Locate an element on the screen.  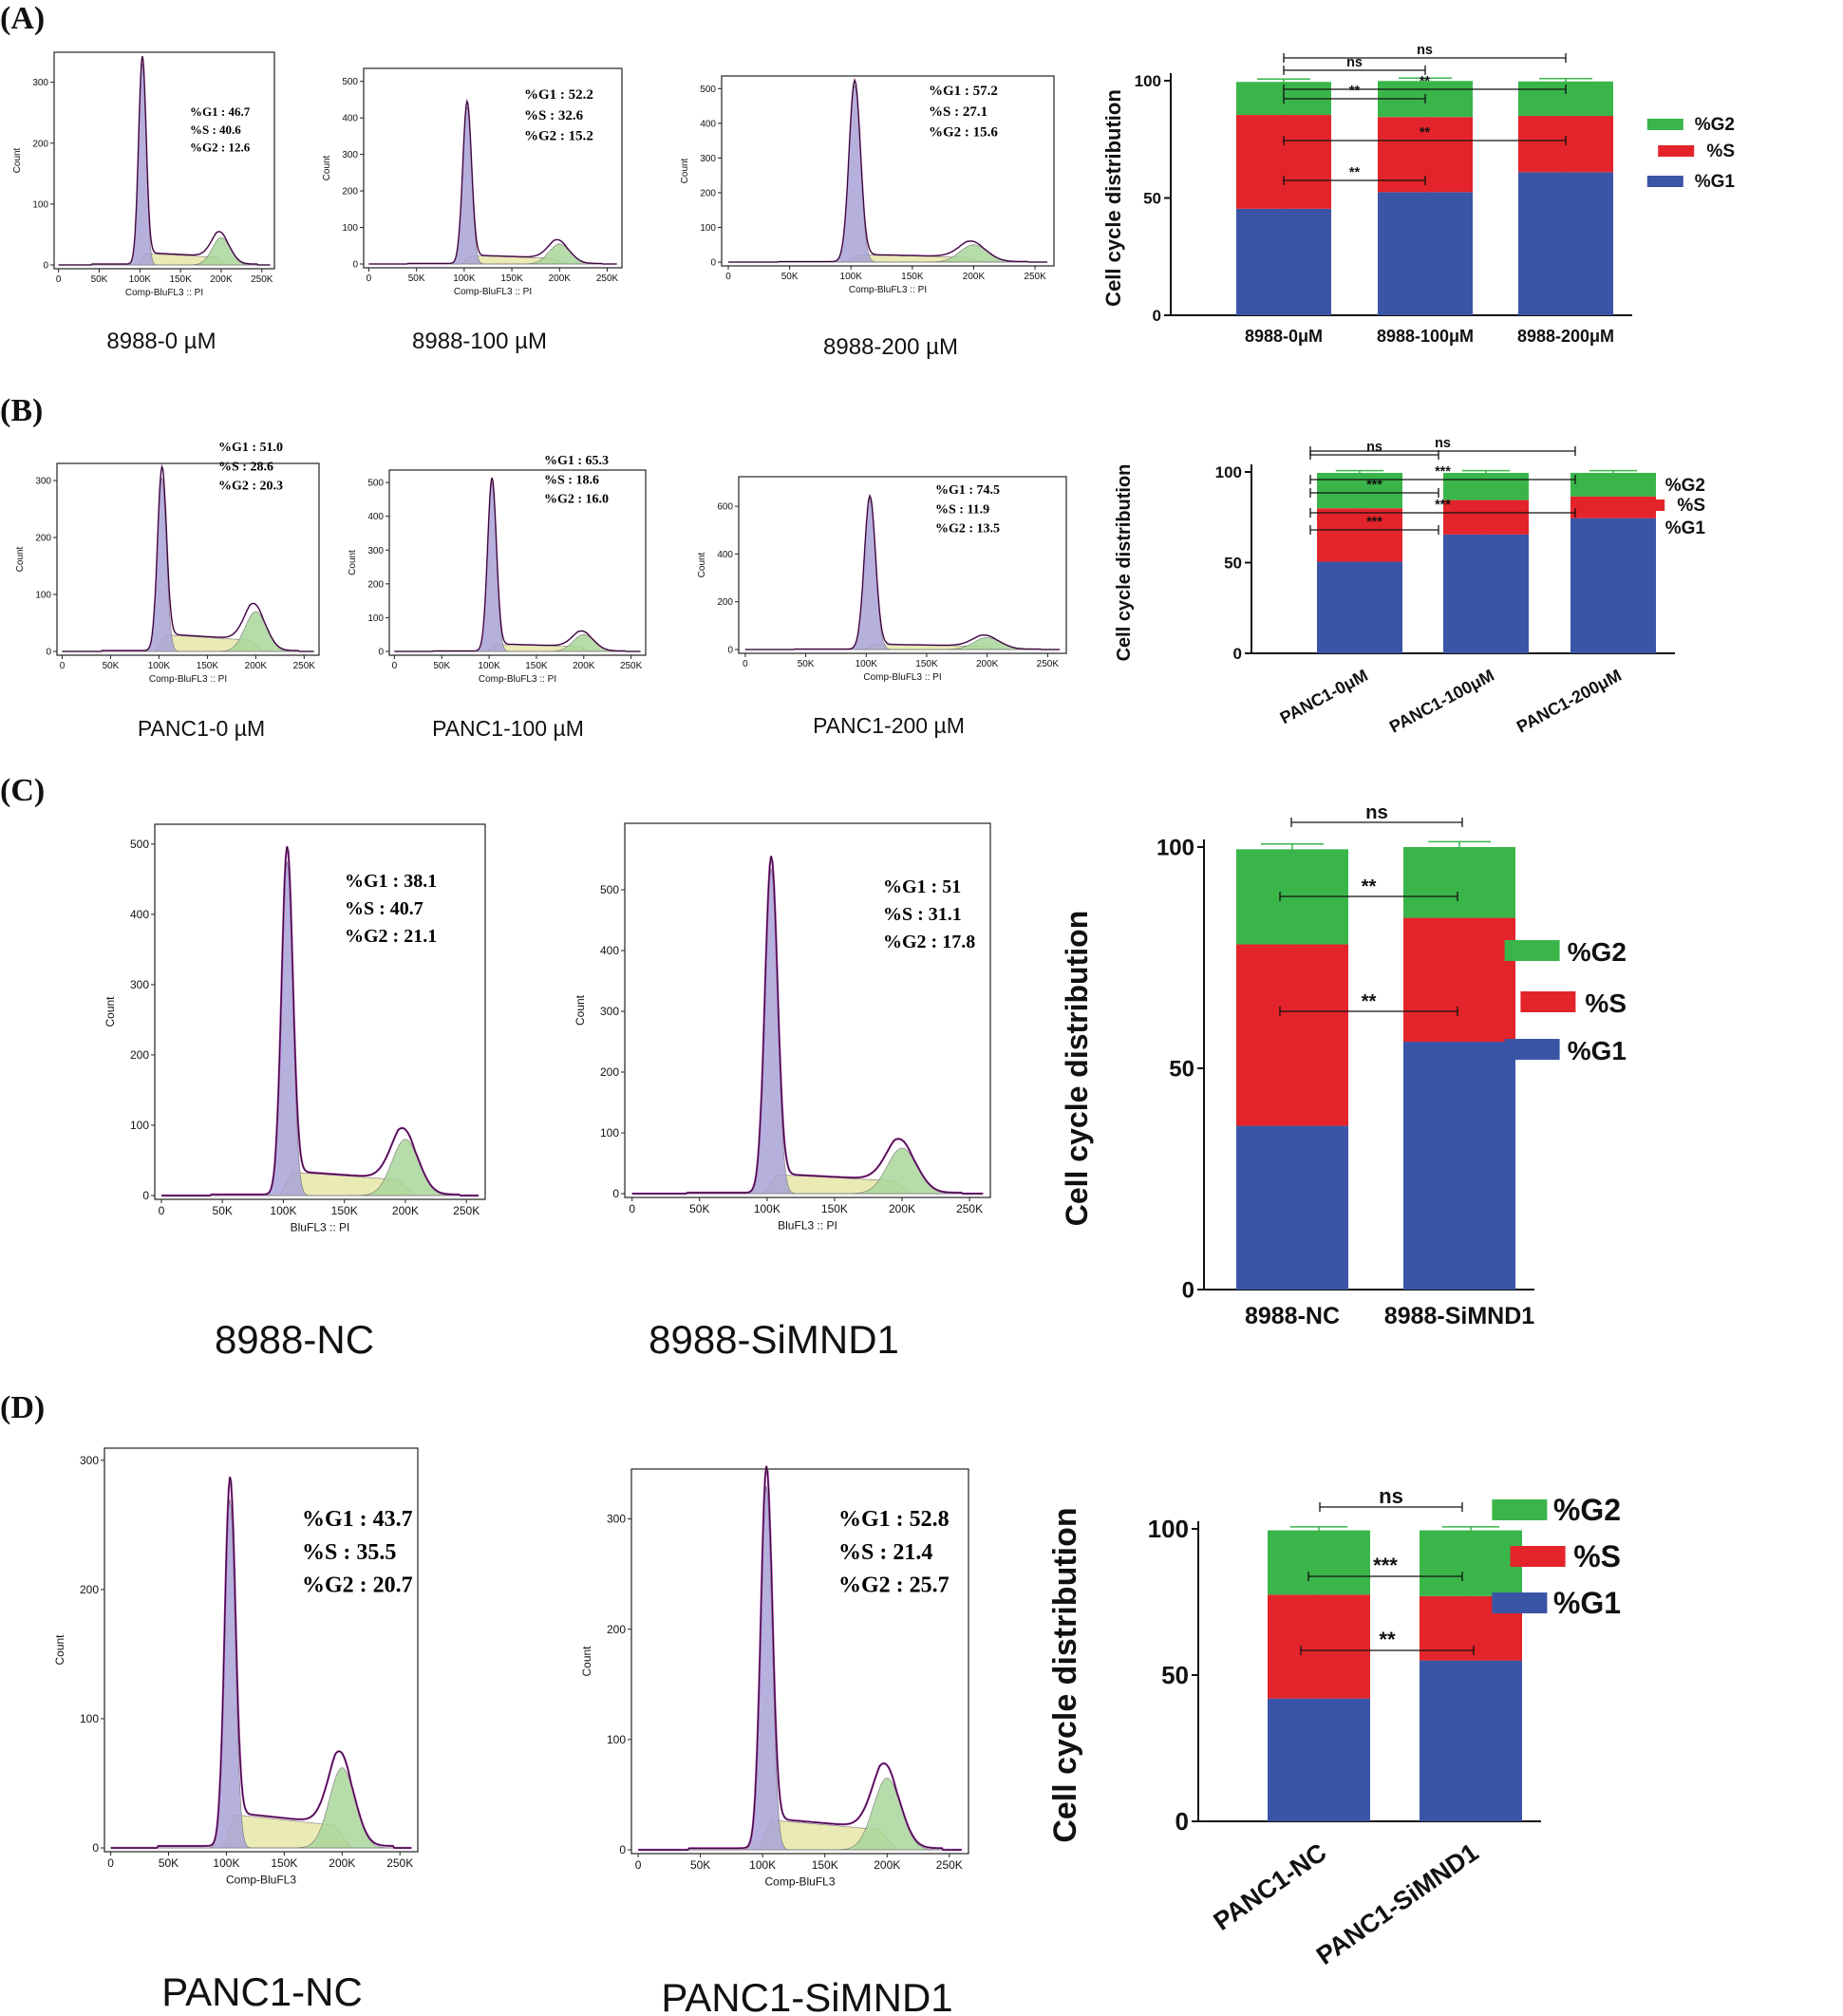
stat-g2: %G2 : 12.6 is located at coordinates (220, 148).